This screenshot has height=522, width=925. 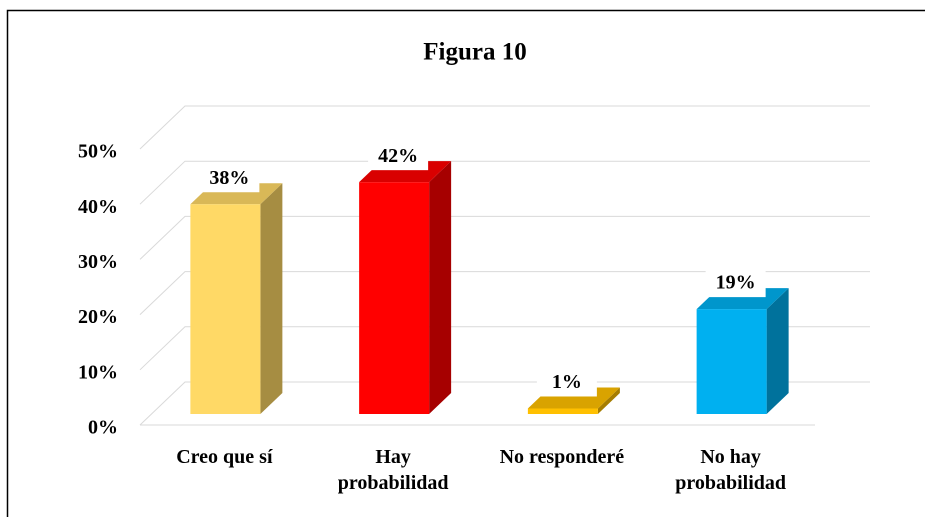 What do you see at coordinates (398, 156) in the screenshot?
I see `value-label: 42%` at bounding box center [398, 156].